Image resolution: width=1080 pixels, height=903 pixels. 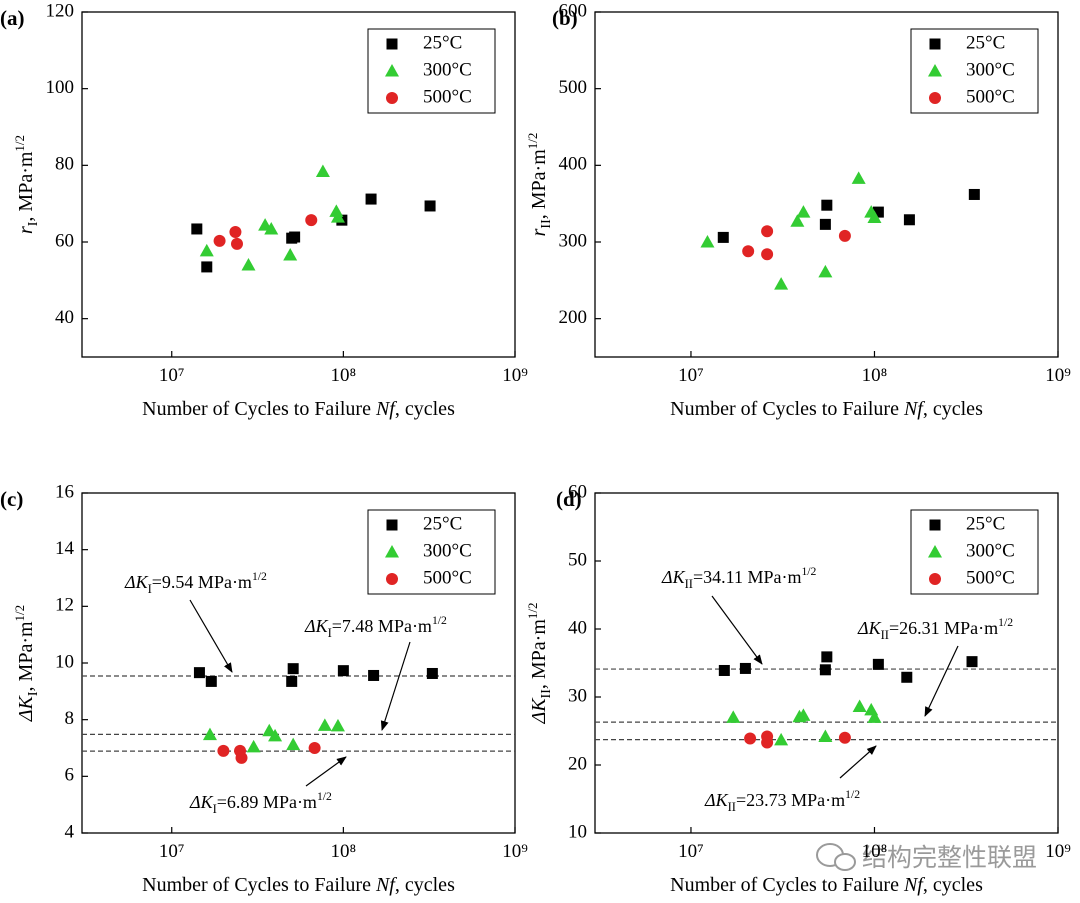 I want to click on y-tick-label: 4, so click(x=70, y=831).